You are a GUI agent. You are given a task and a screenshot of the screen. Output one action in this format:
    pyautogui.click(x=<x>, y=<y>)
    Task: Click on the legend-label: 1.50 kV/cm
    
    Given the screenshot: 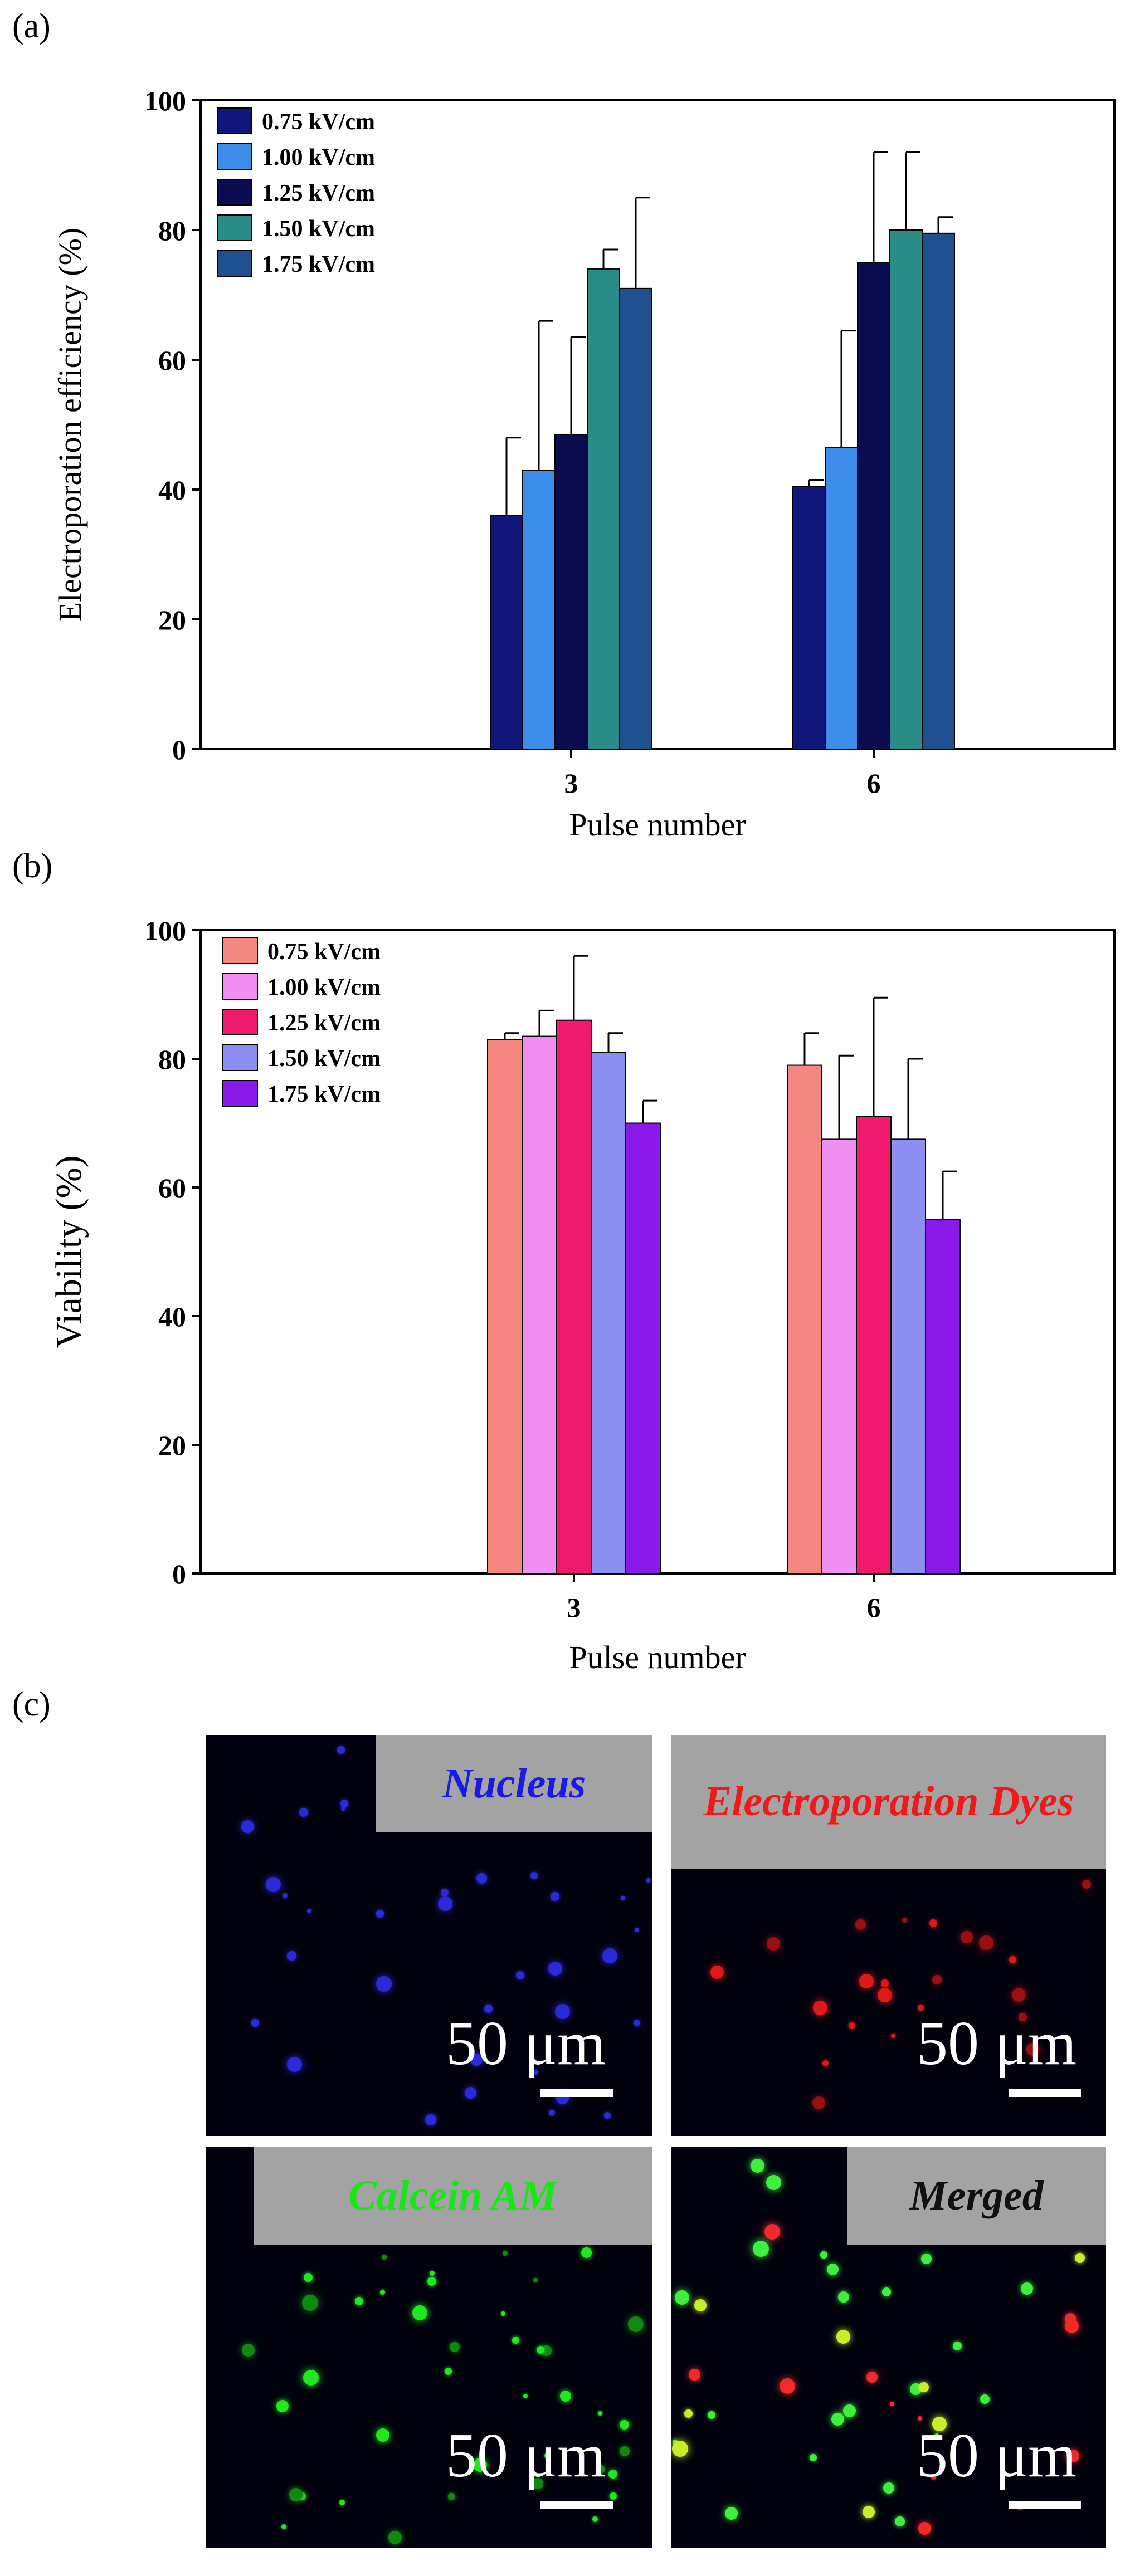 What is the action you would take?
    pyautogui.click(x=324, y=1059)
    